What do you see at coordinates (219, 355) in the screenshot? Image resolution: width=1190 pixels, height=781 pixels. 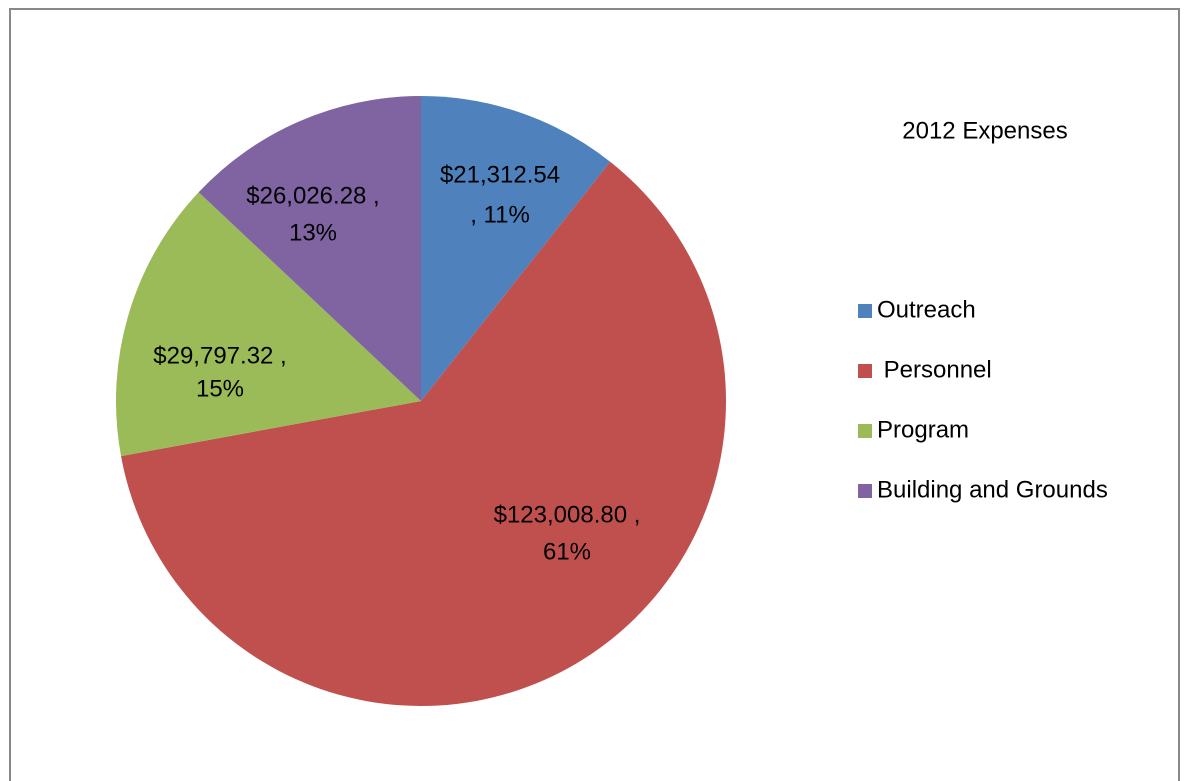 I see `data-label: $29,797.32 ,` at bounding box center [219, 355].